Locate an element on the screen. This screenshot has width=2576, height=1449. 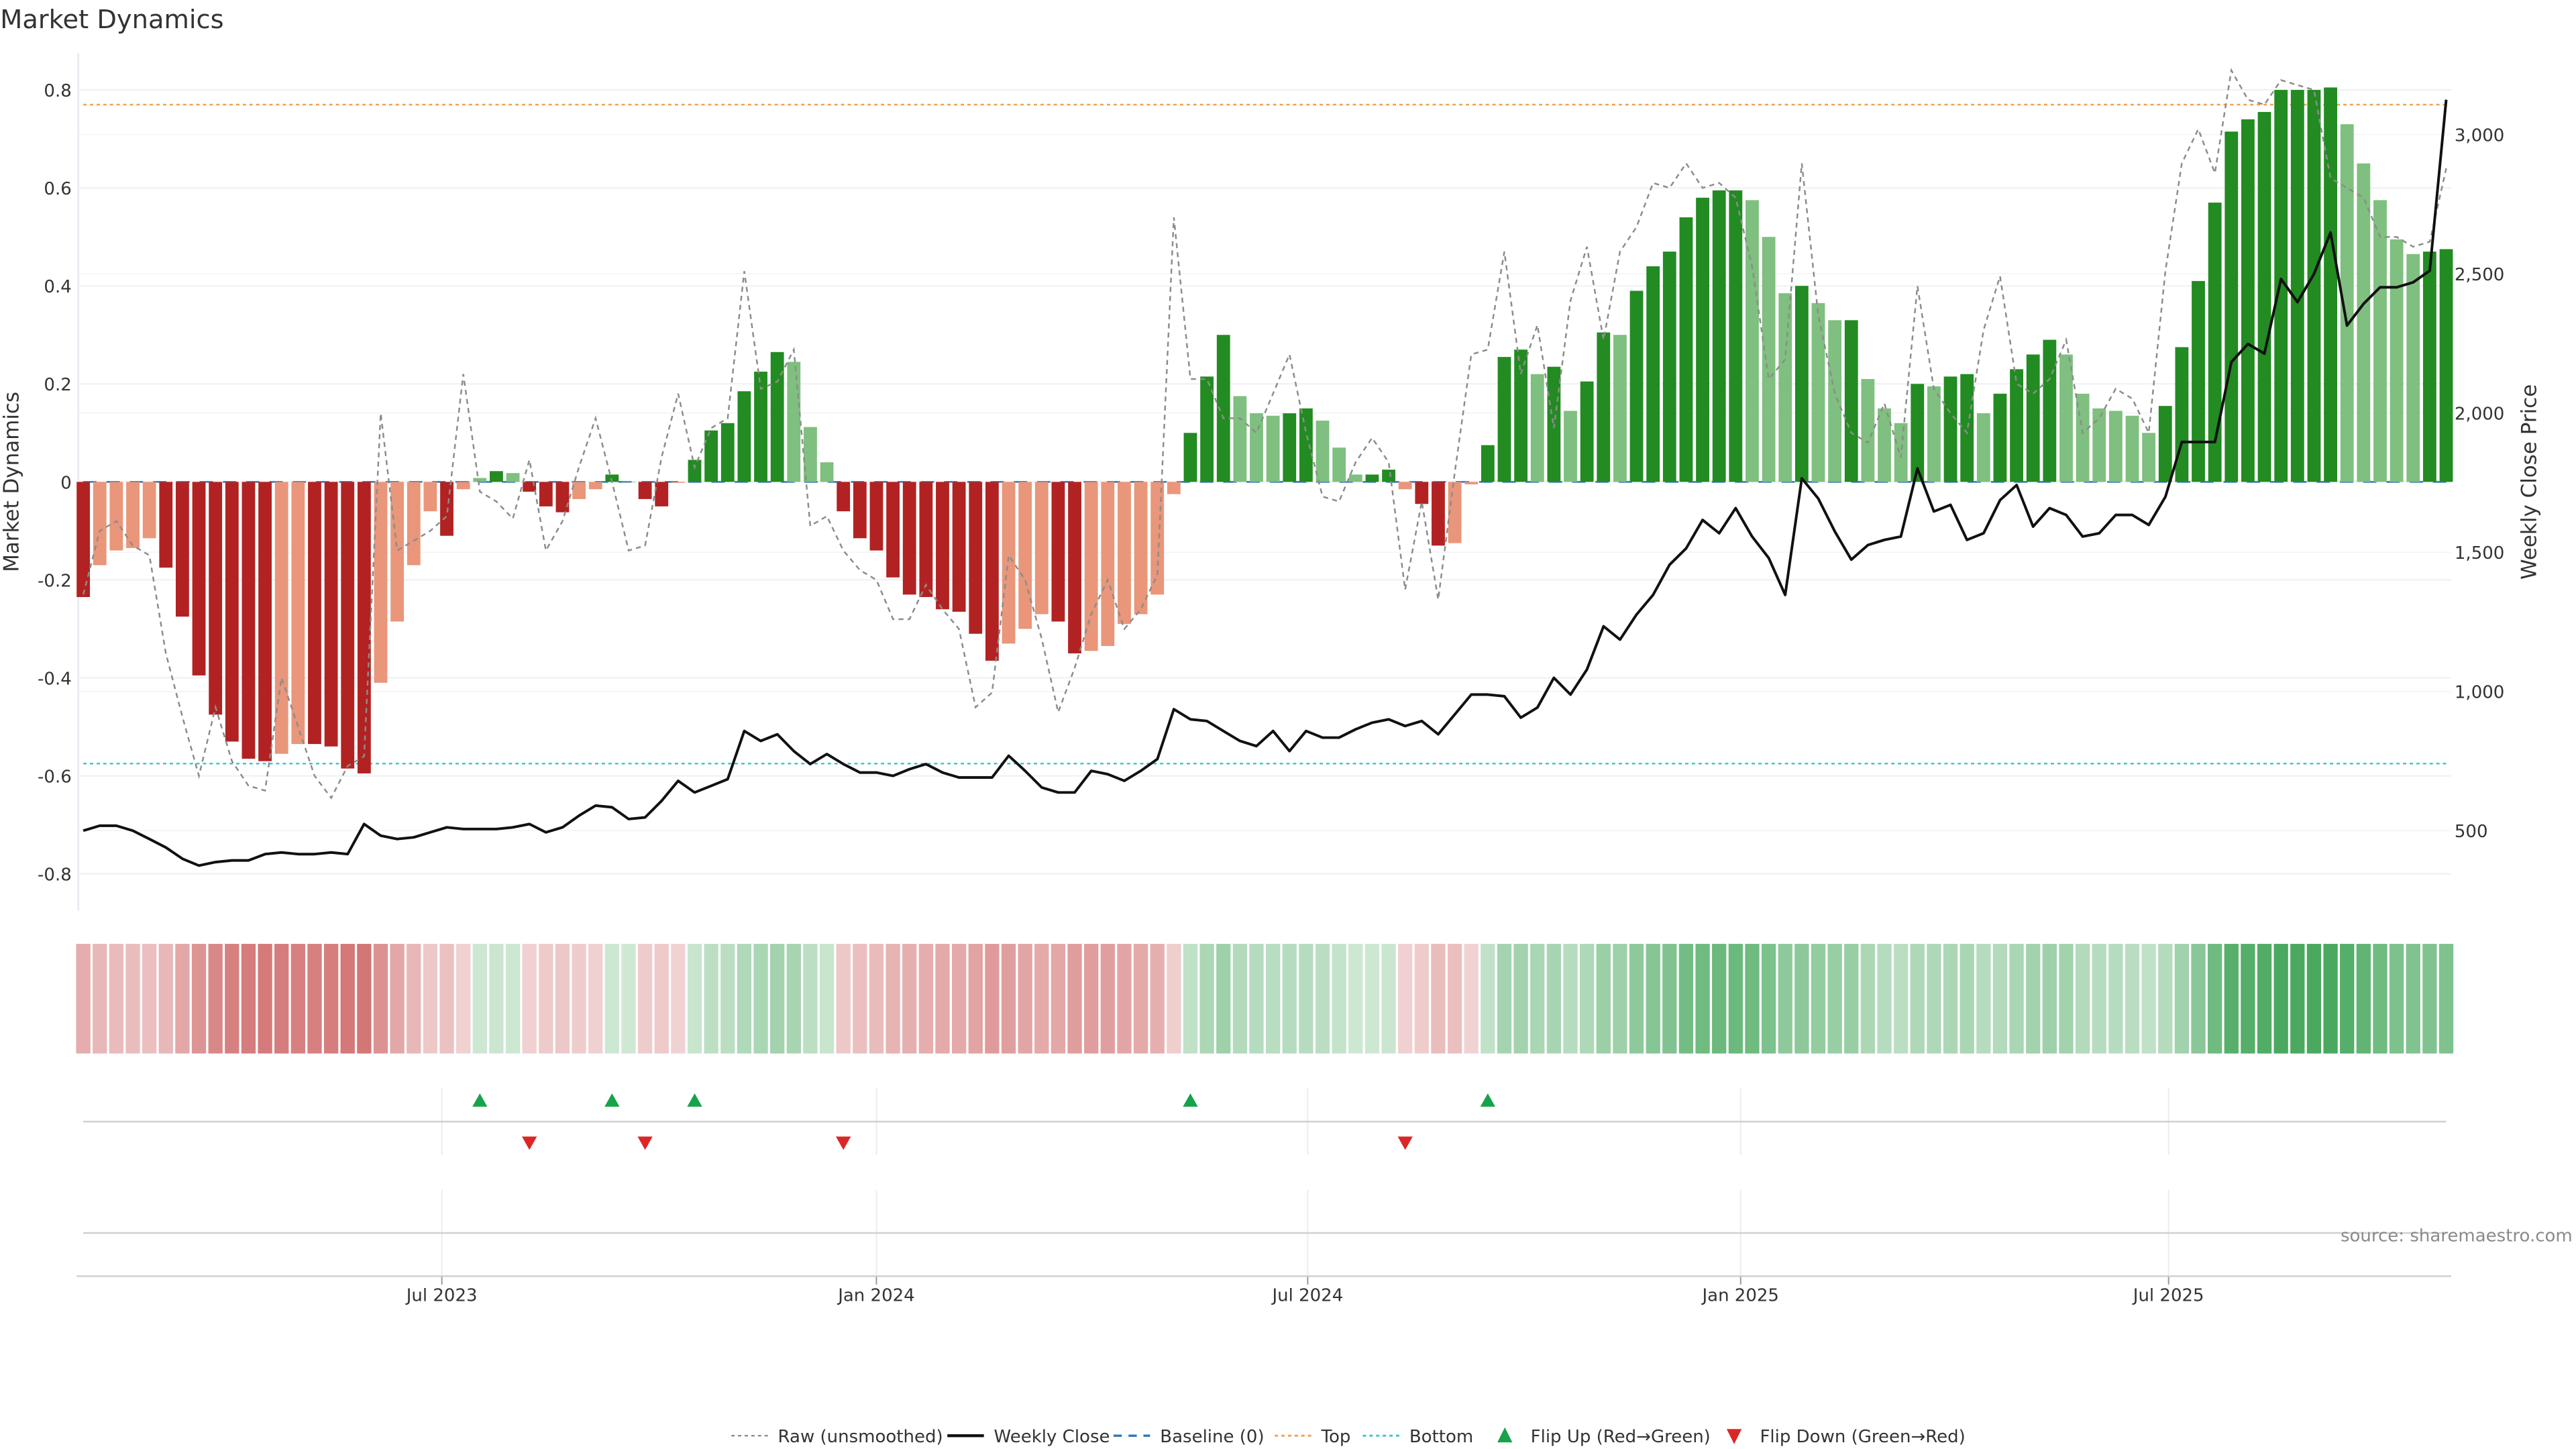
legend-label: Bottom is located at coordinates (1441, 1437).